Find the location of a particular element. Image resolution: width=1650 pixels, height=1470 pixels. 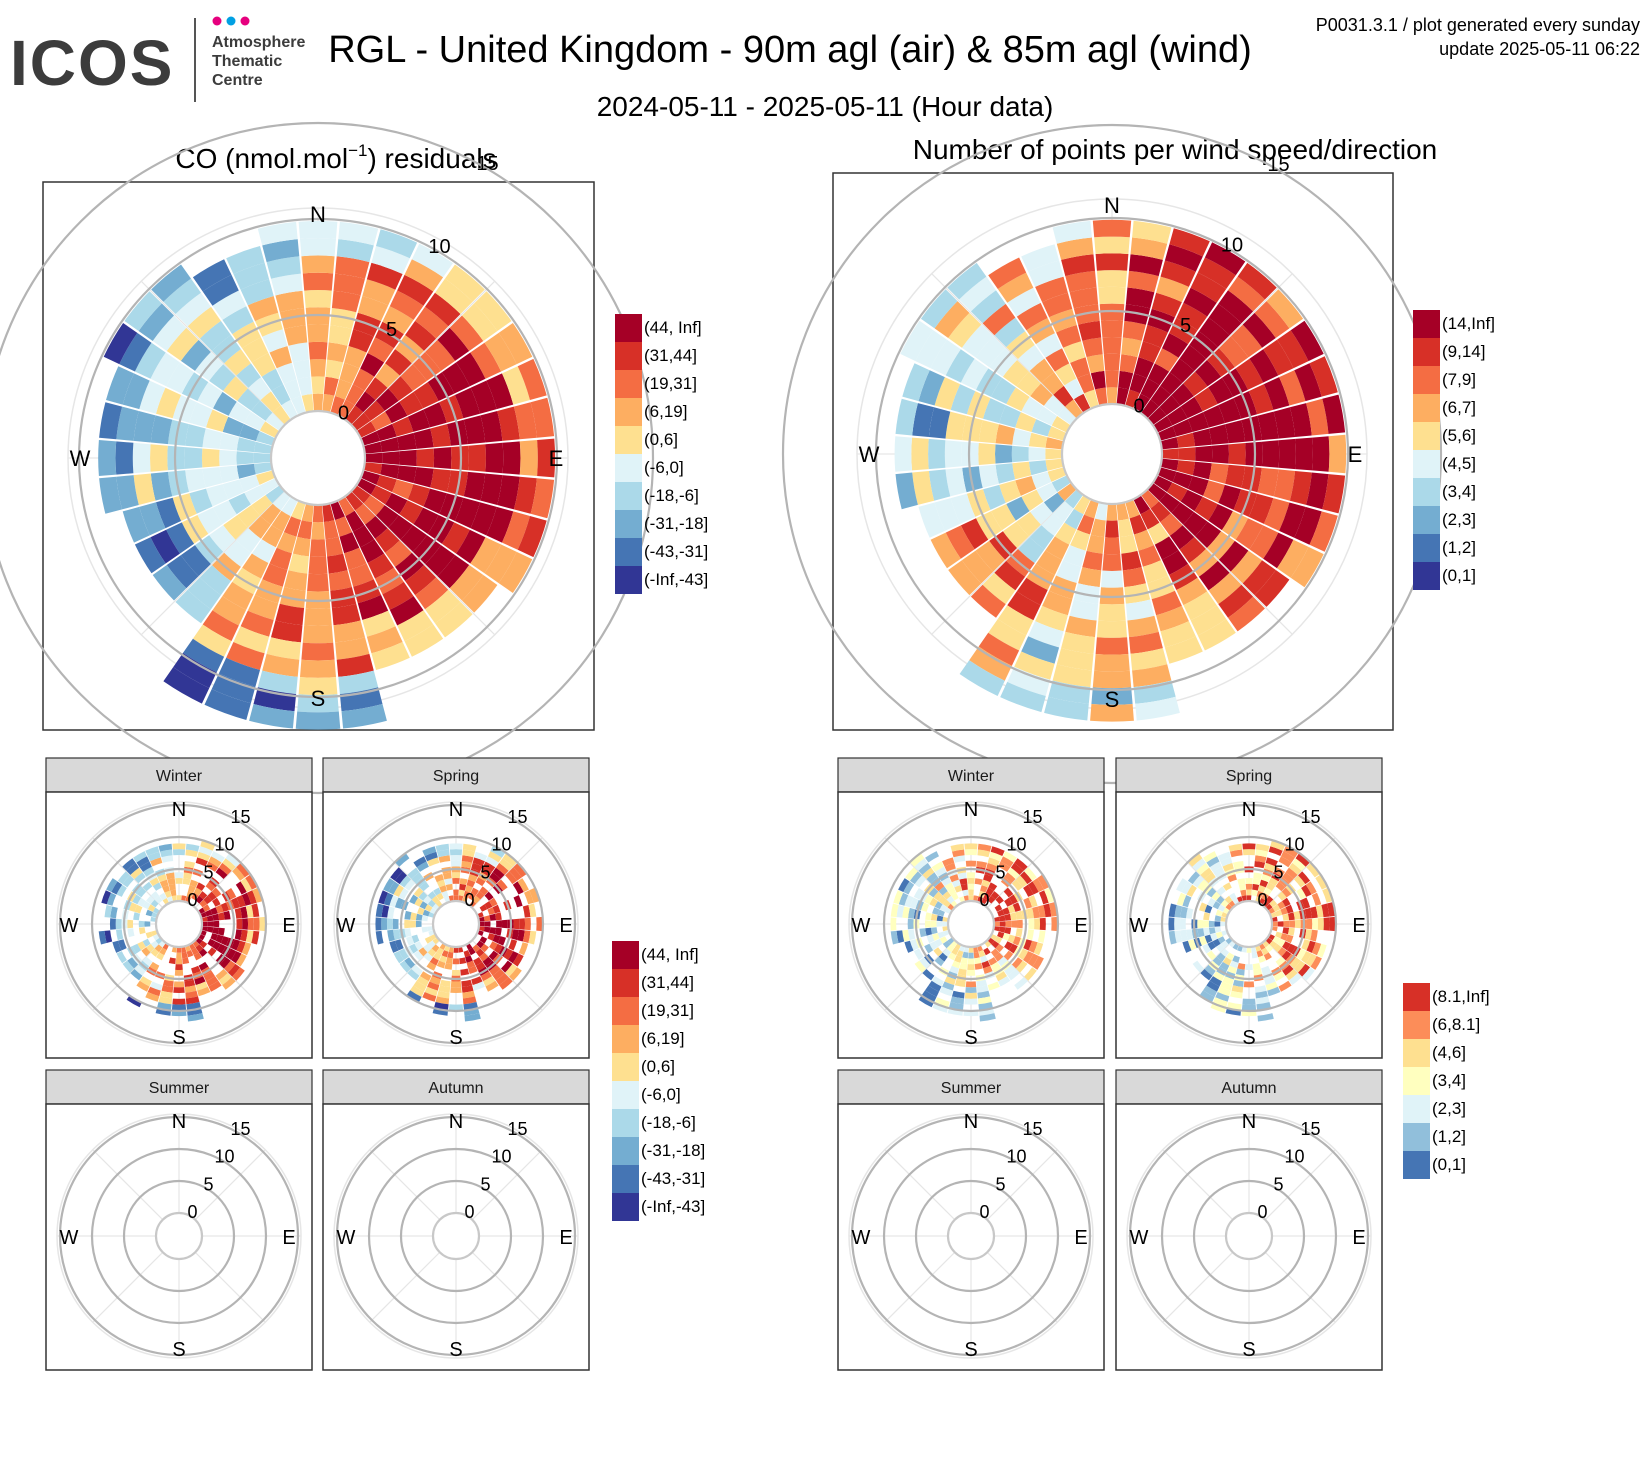

compass-s: S is located at coordinates (455, 1350).